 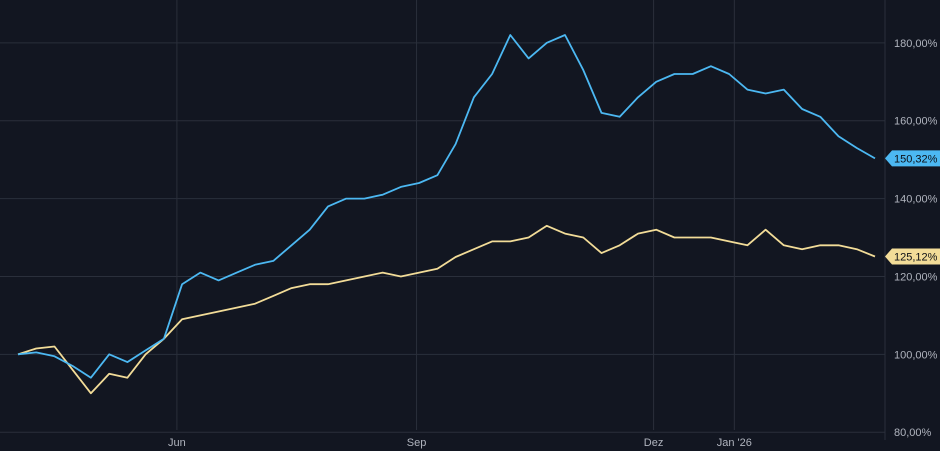 I want to click on y-tick-label: 140,00%, so click(x=916, y=200).